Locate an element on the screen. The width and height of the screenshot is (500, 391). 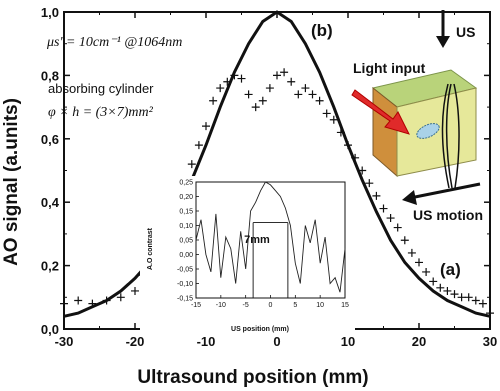
x-tick-label: -10 is located at coordinates (206, 341).